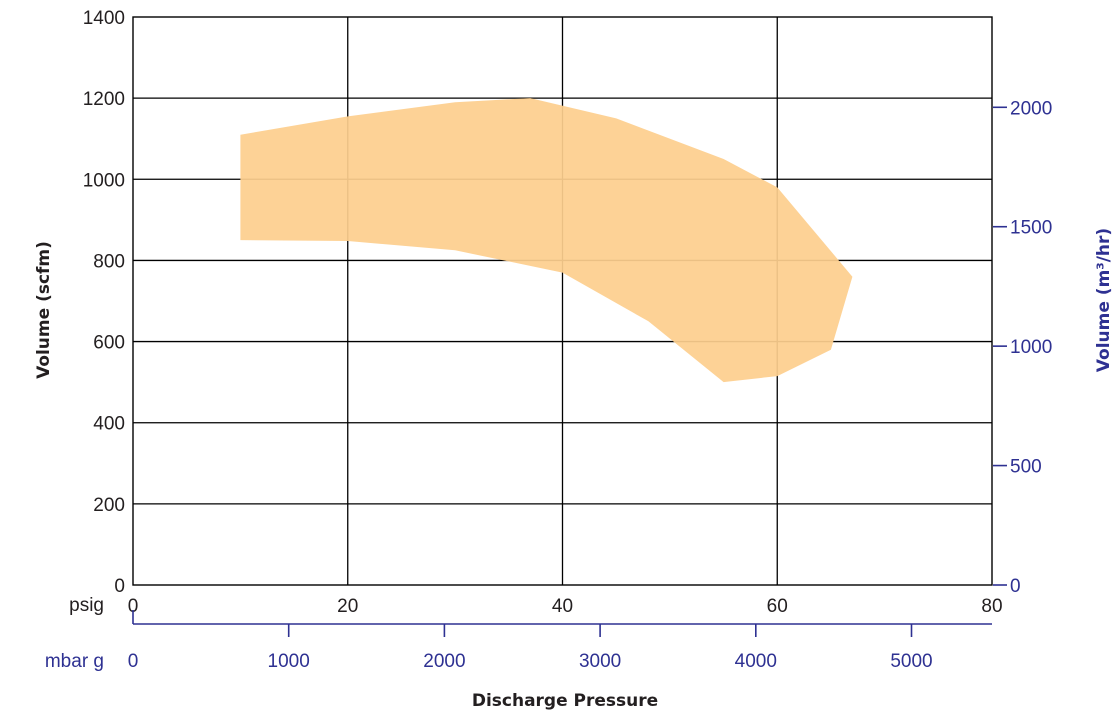 The height and width of the screenshot is (716, 1116). Describe the element at coordinates (756, 661) in the screenshot. I see `x2-tick-label-4000: 4000` at that location.